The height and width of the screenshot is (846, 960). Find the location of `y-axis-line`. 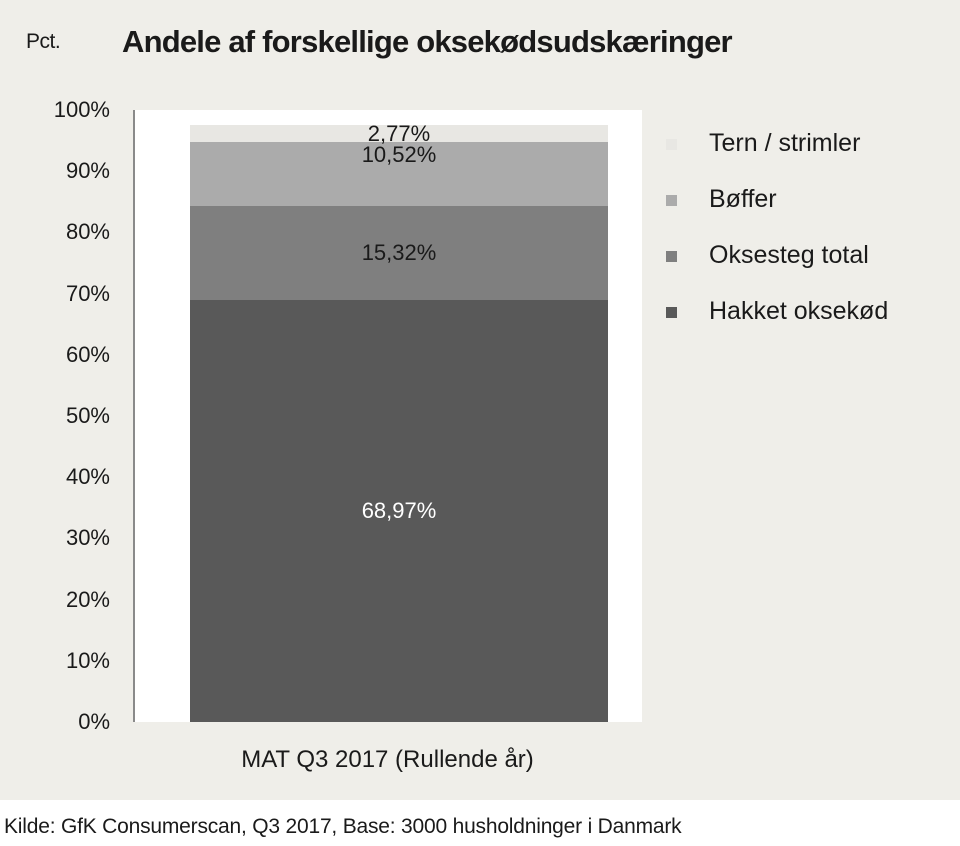

y-axis-line is located at coordinates (134, 416).